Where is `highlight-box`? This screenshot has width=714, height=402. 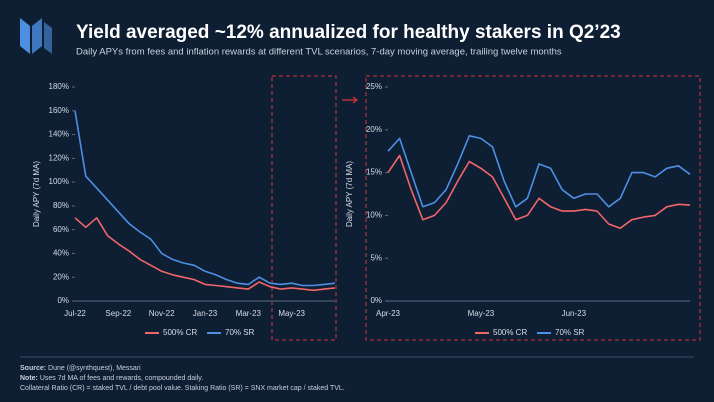
highlight-box is located at coordinates (304, 208).